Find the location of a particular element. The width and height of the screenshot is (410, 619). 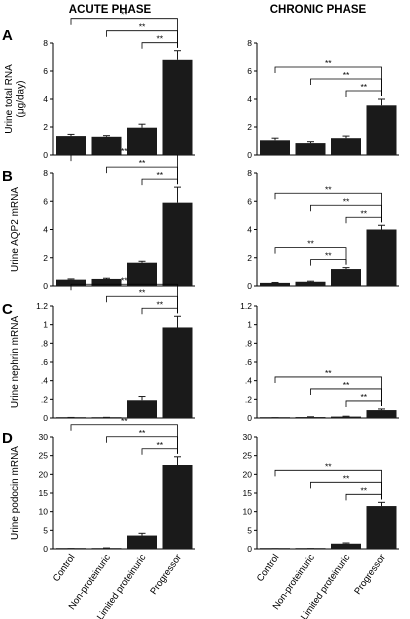

category-label-acute: Control is located at coordinates (64, 567).